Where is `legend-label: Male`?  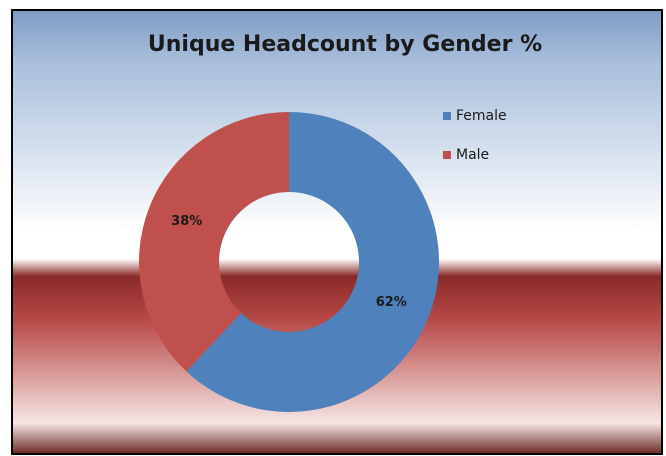 legend-label: Male is located at coordinates (472, 155).